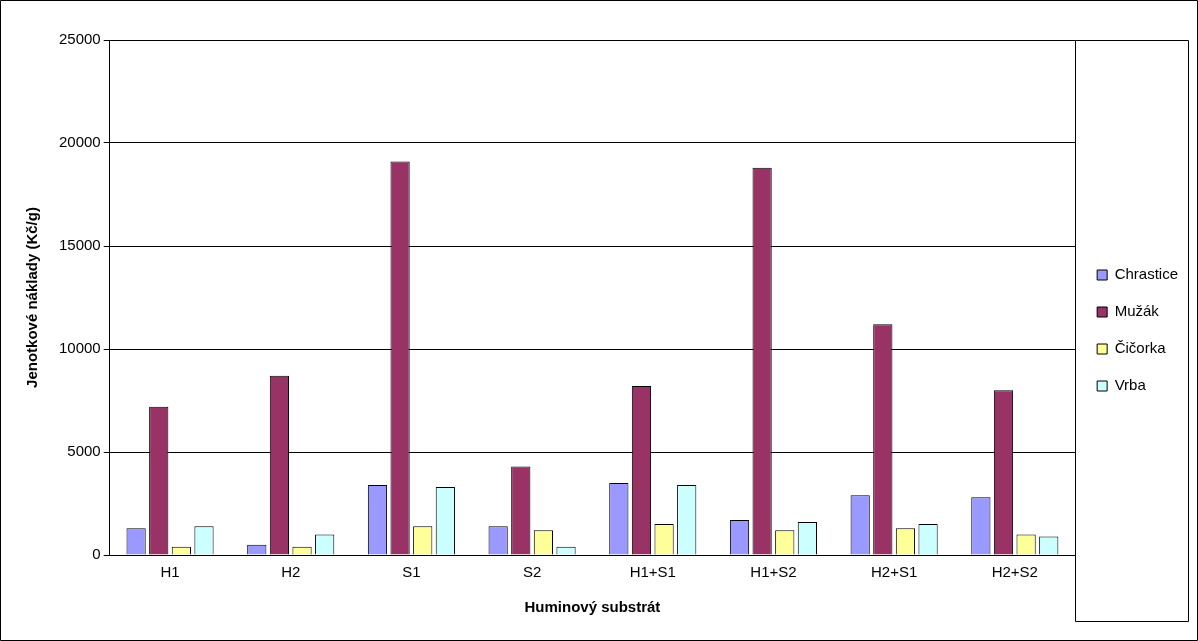 This screenshot has width=1198, height=641. What do you see at coordinates (84, 451) in the screenshot?
I see `y-tick-label: 5000` at bounding box center [84, 451].